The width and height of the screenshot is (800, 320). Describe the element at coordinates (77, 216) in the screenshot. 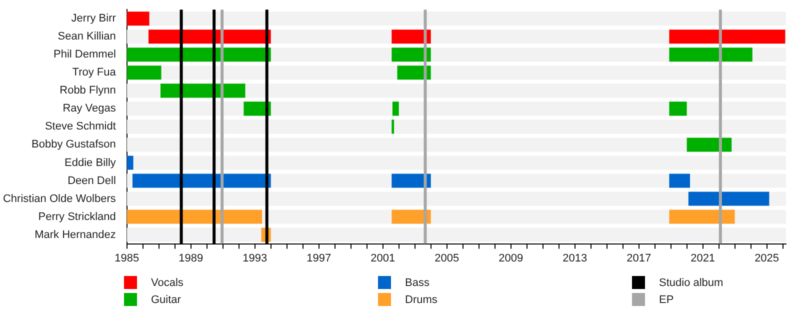

I see `y-tick-label: Perry Strickland` at that location.